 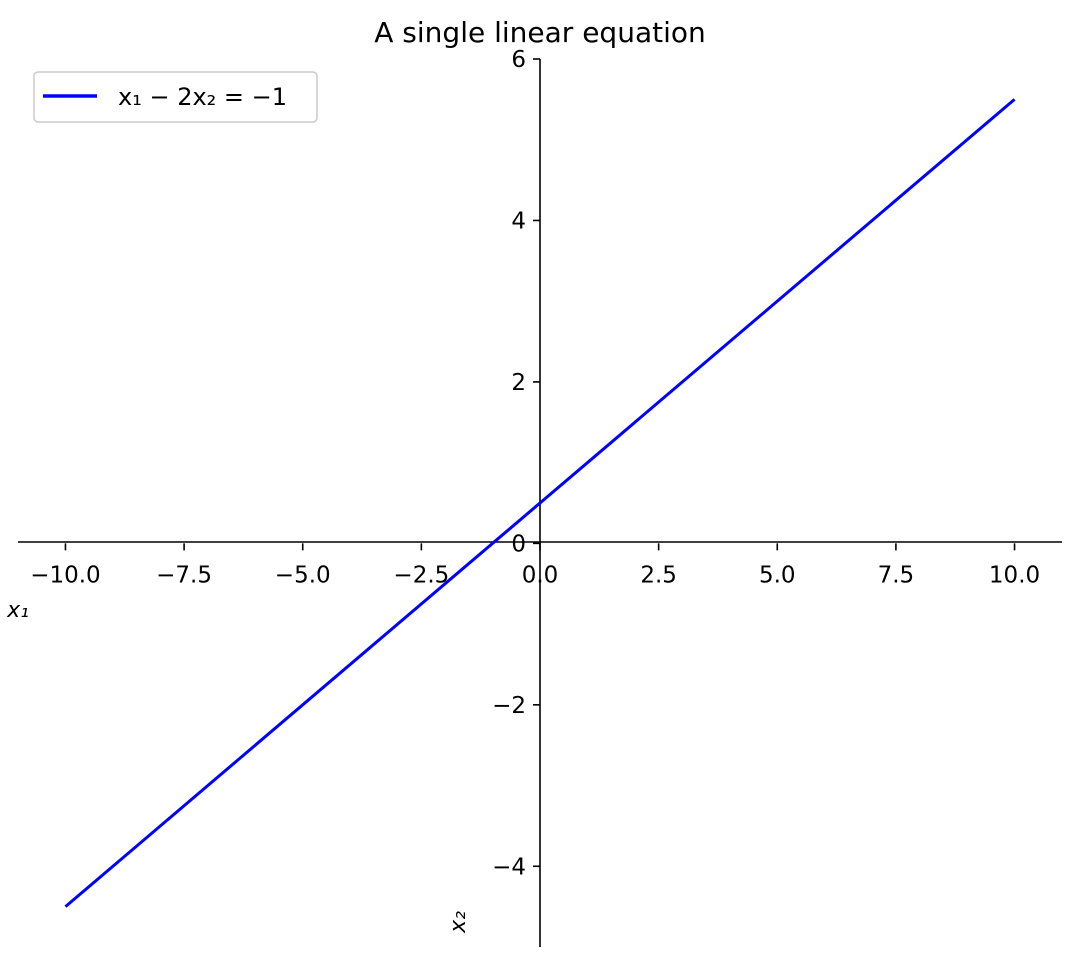 What do you see at coordinates (421, 575) in the screenshot?
I see `x-tick-label: −2.5` at bounding box center [421, 575].